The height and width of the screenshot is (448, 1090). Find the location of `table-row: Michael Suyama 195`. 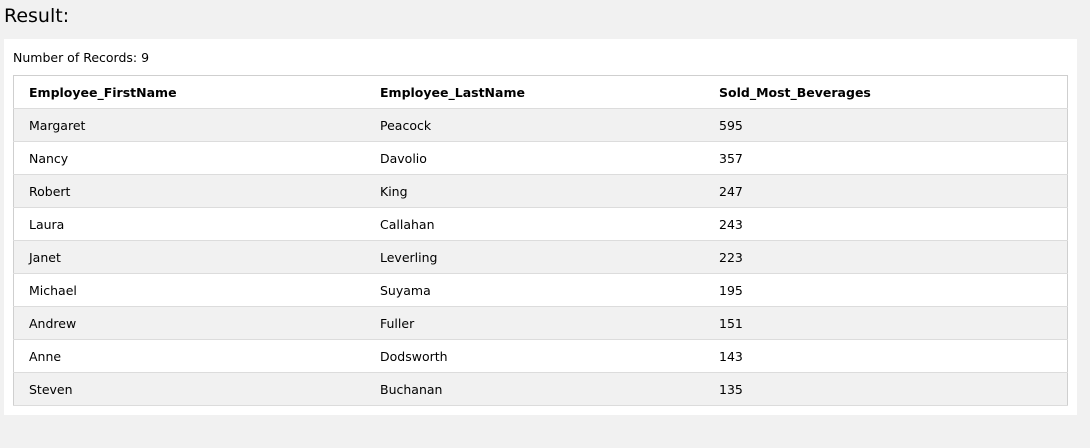

table-row: Michael Suyama 195 is located at coordinates (540, 290).